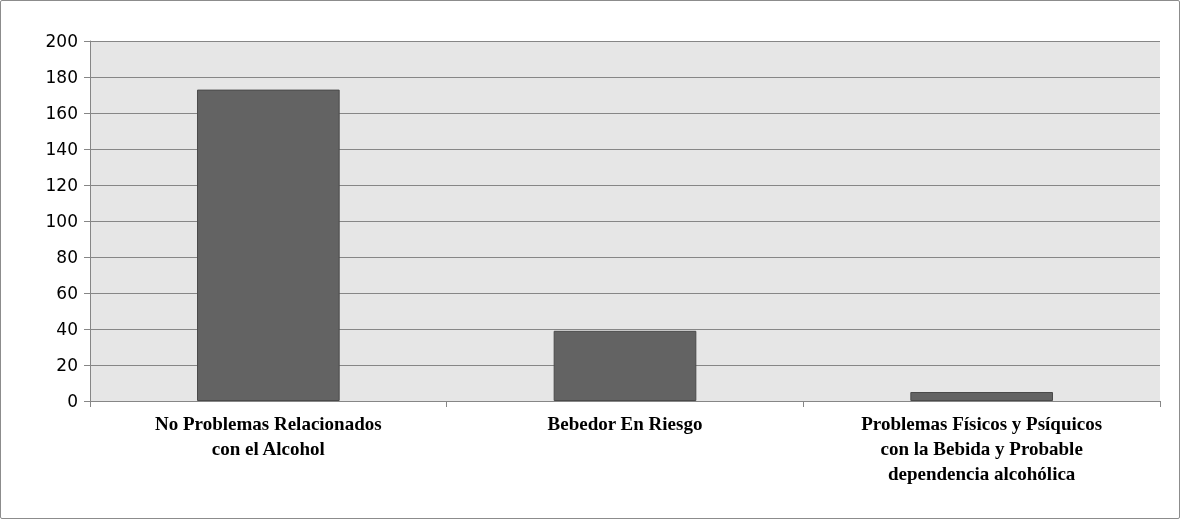 This screenshot has width=1180, height=519. Describe the element at coordinates (67, 257) in the screenshot. I see `y-tick-label: 80` at that location.